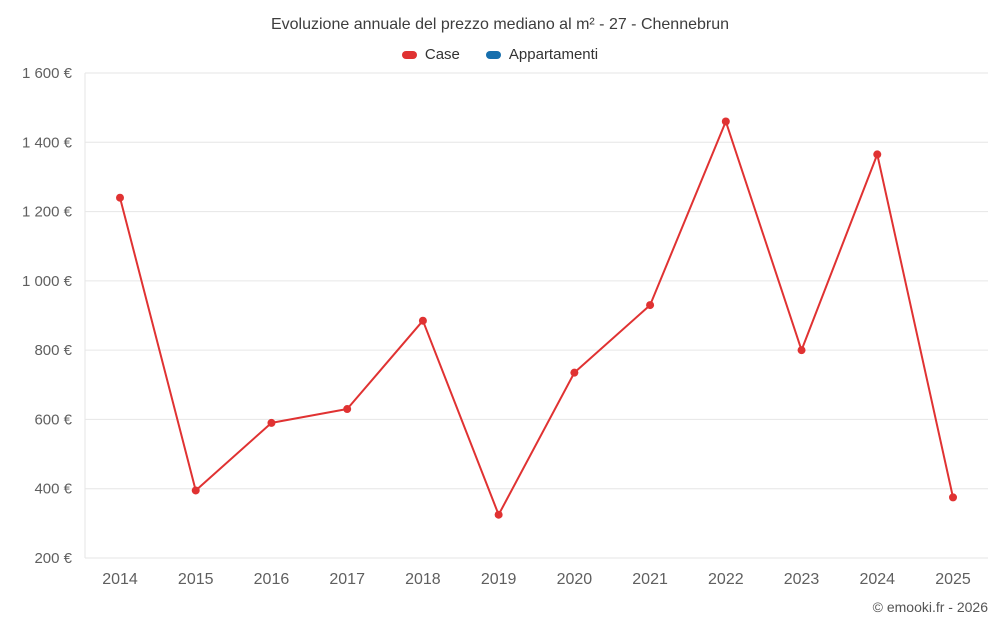  Describe the element at coordinates (409, 54) in the screenshot. I see `legend-swatch-case-icon` at that location.